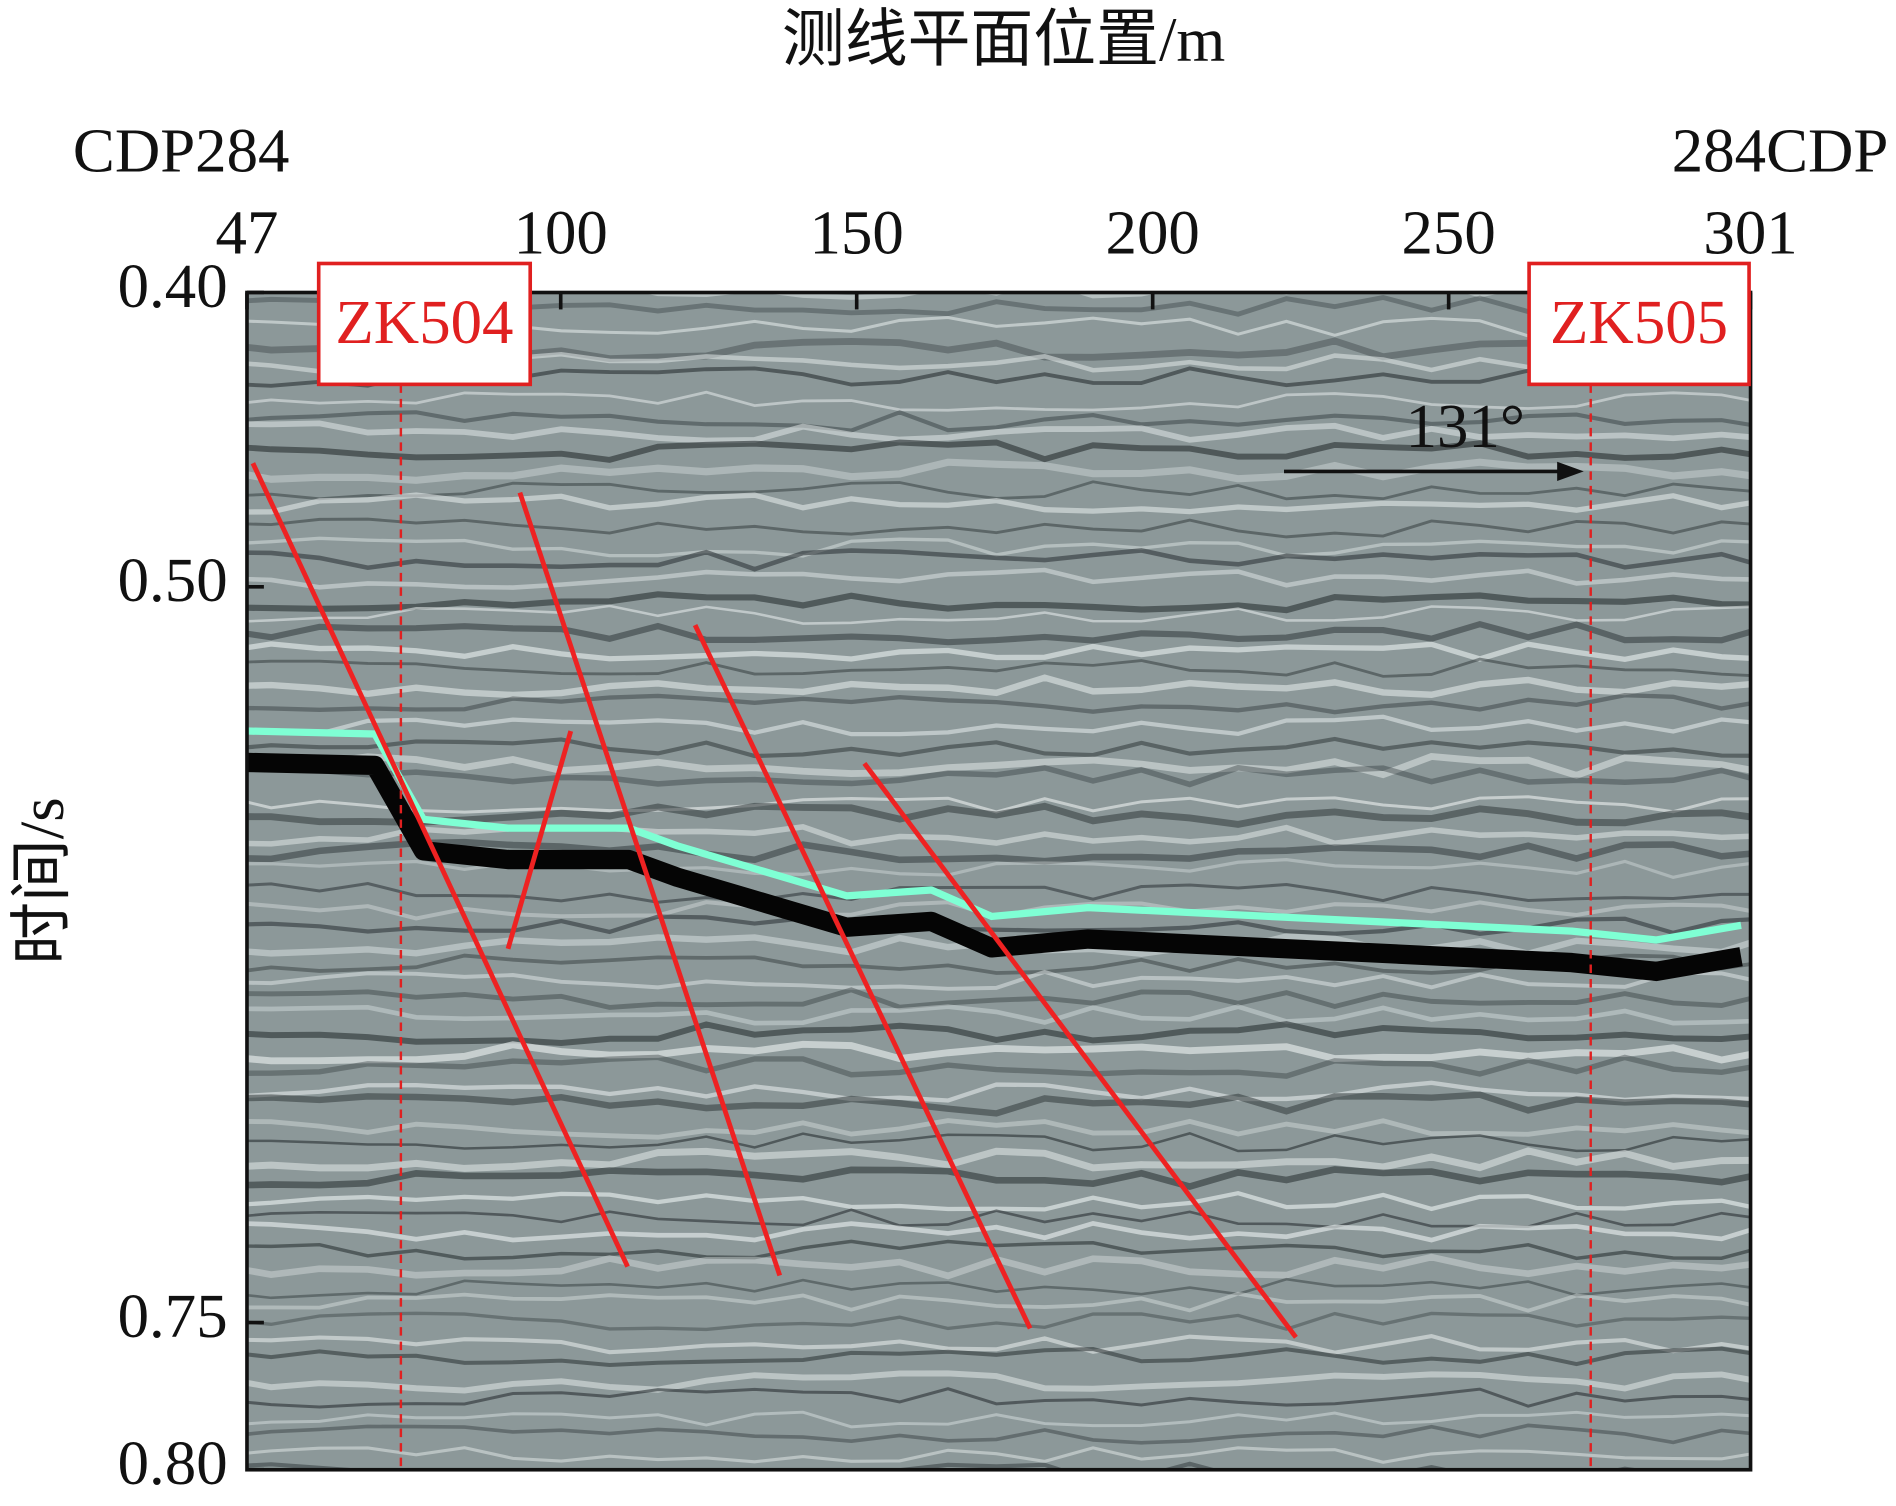 The image size is (1896, 1506). What do you see at coordinates (173, 580) in the screenshot?
I see `y-tick-label: 0.50` at bounding box center [173, 580].